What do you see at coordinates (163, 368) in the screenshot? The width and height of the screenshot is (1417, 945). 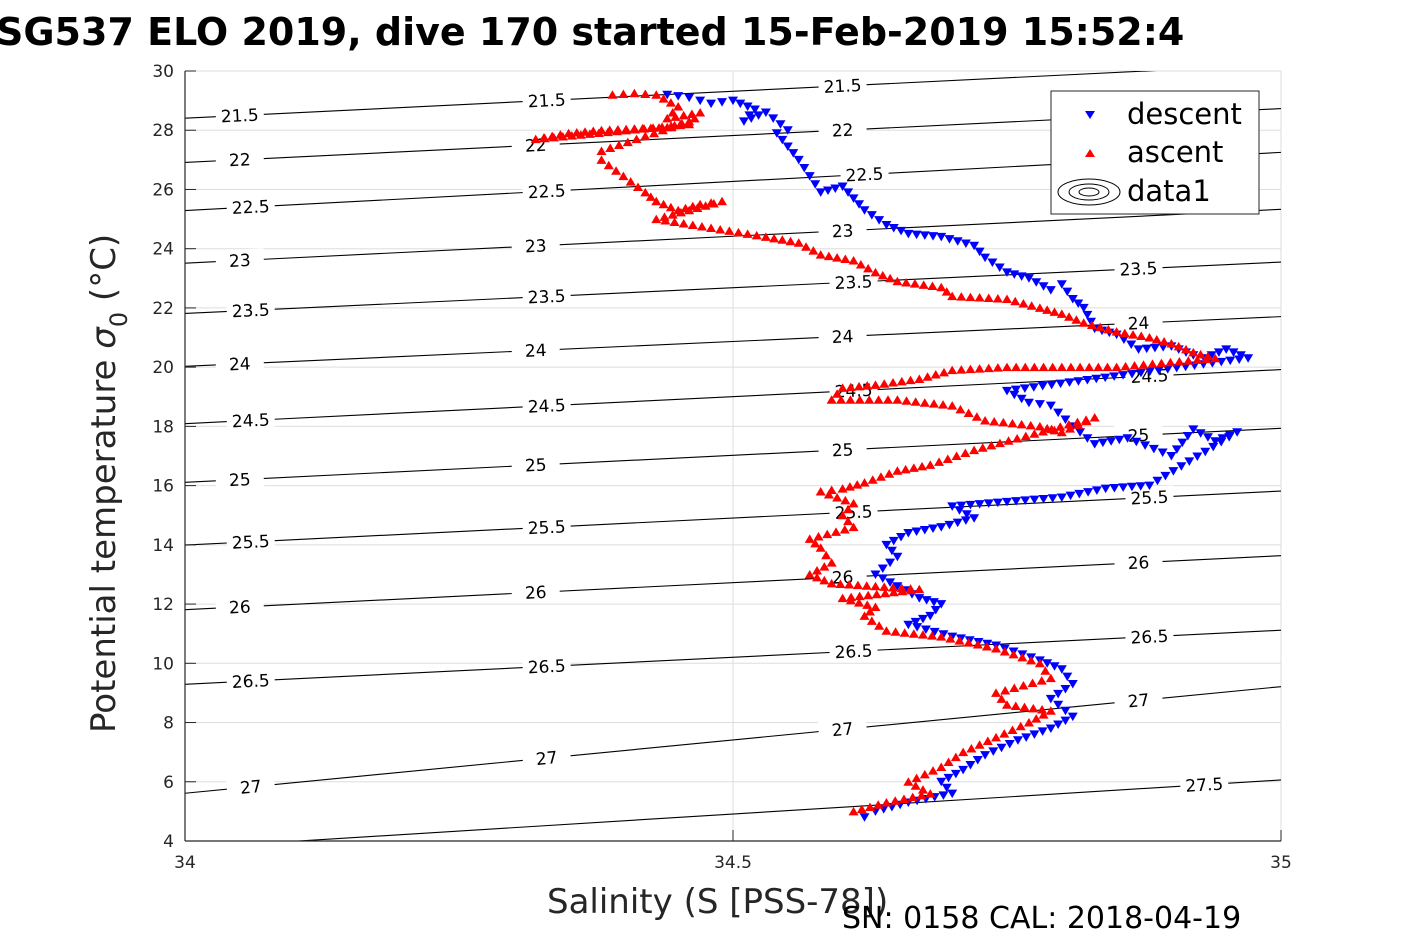 I see `y-tick-label: 20` at bounding box center [163, 368].